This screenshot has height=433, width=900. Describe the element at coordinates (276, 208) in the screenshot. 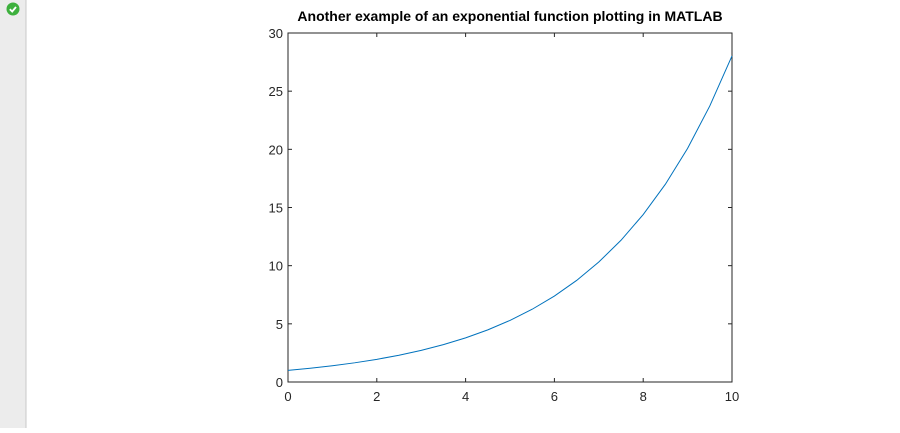

I see `y-tick-label: 15` at that location.